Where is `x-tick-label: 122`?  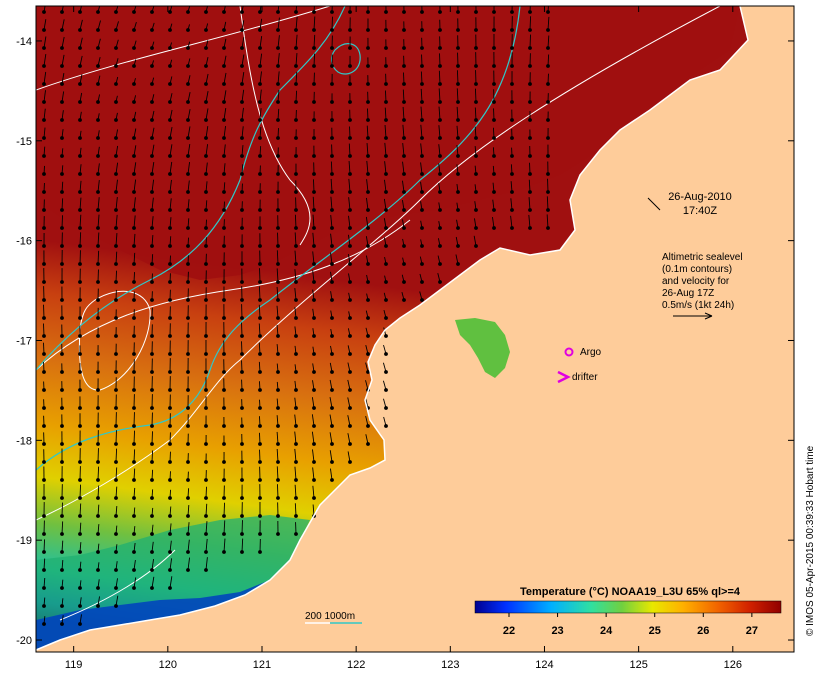 x-tick-label: 122 is located at coordinates (356, 665).